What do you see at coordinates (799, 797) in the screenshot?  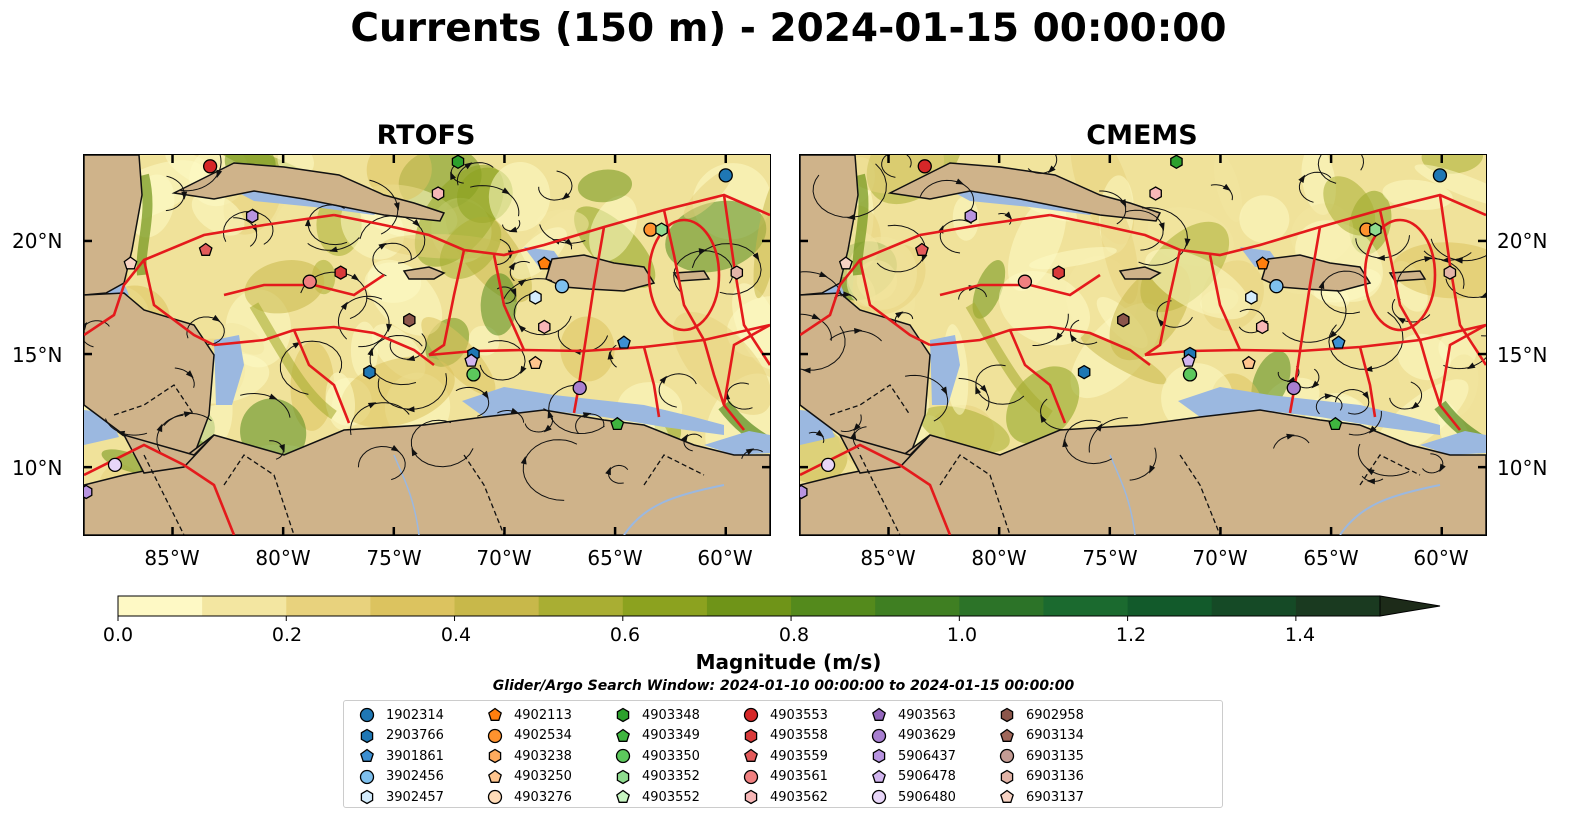 I see `legend-label: 4903562` at bounding box center [799, 797].